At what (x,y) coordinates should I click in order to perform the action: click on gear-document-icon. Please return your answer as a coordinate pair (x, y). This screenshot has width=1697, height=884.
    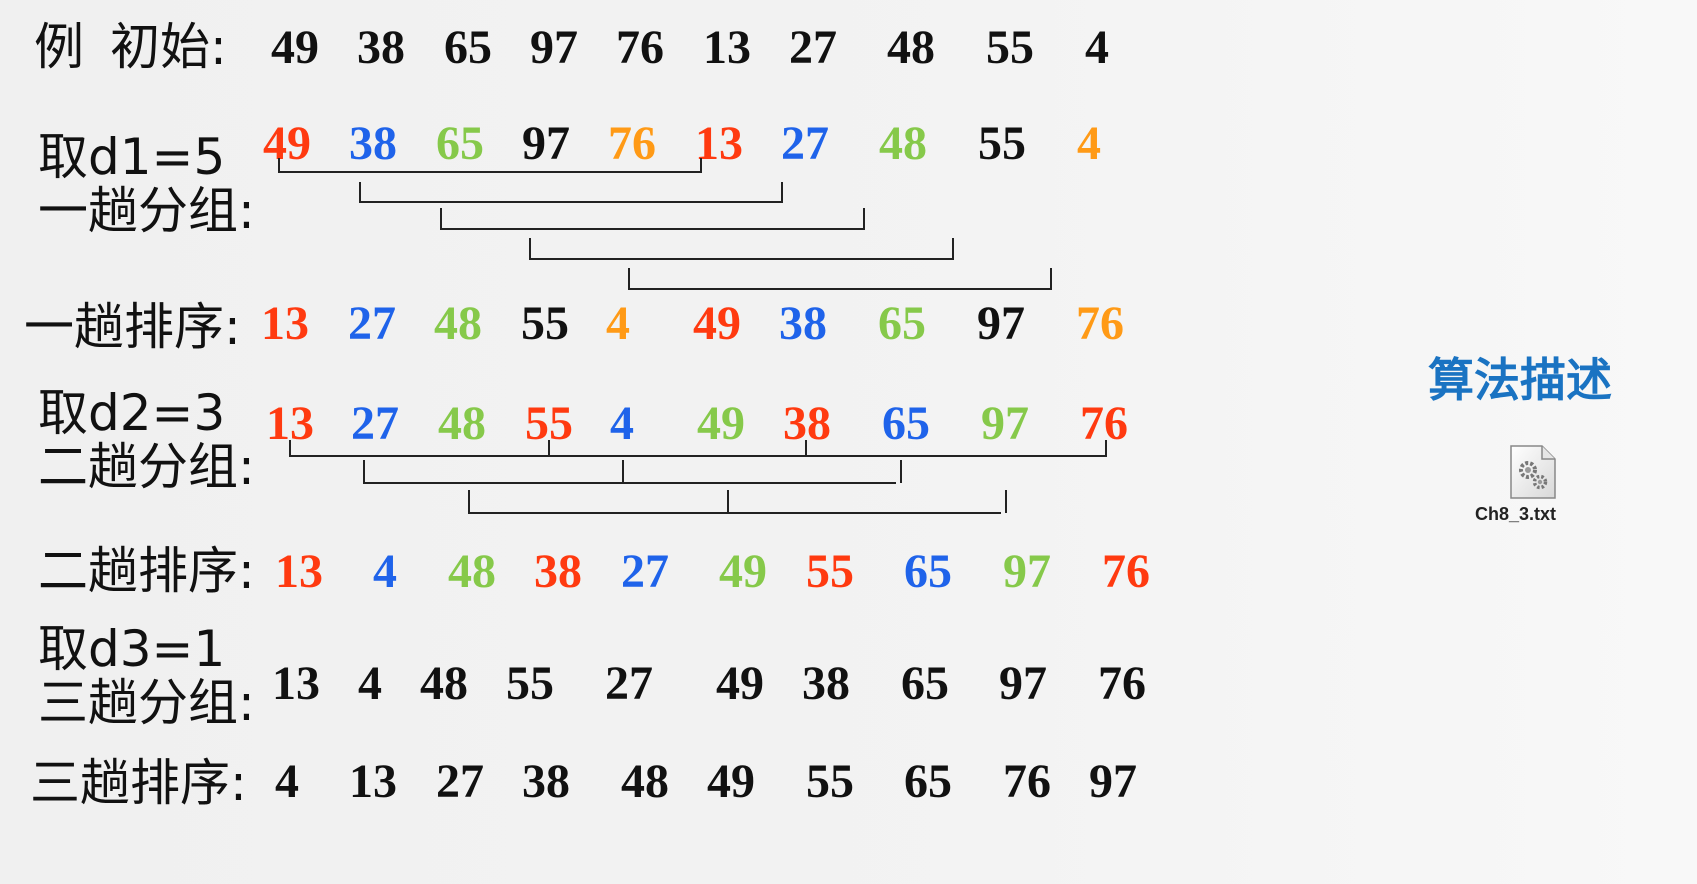
    Looking at the image, I should click on (1533, 474).